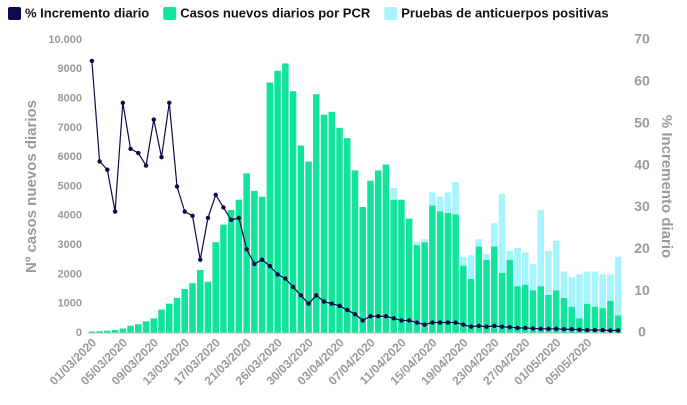  Describe the element at coordinates (642, 81) in the screenshot. I see `y2-tick-label: 60` at that location.